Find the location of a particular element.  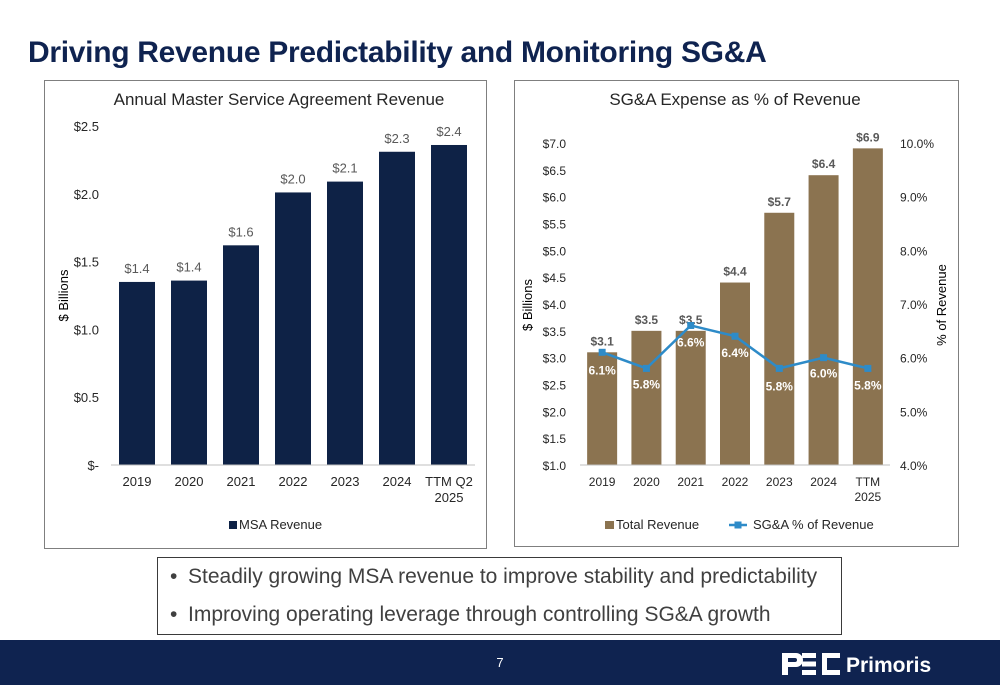

y-tick-label: $- is located at coordinates (93, 465).